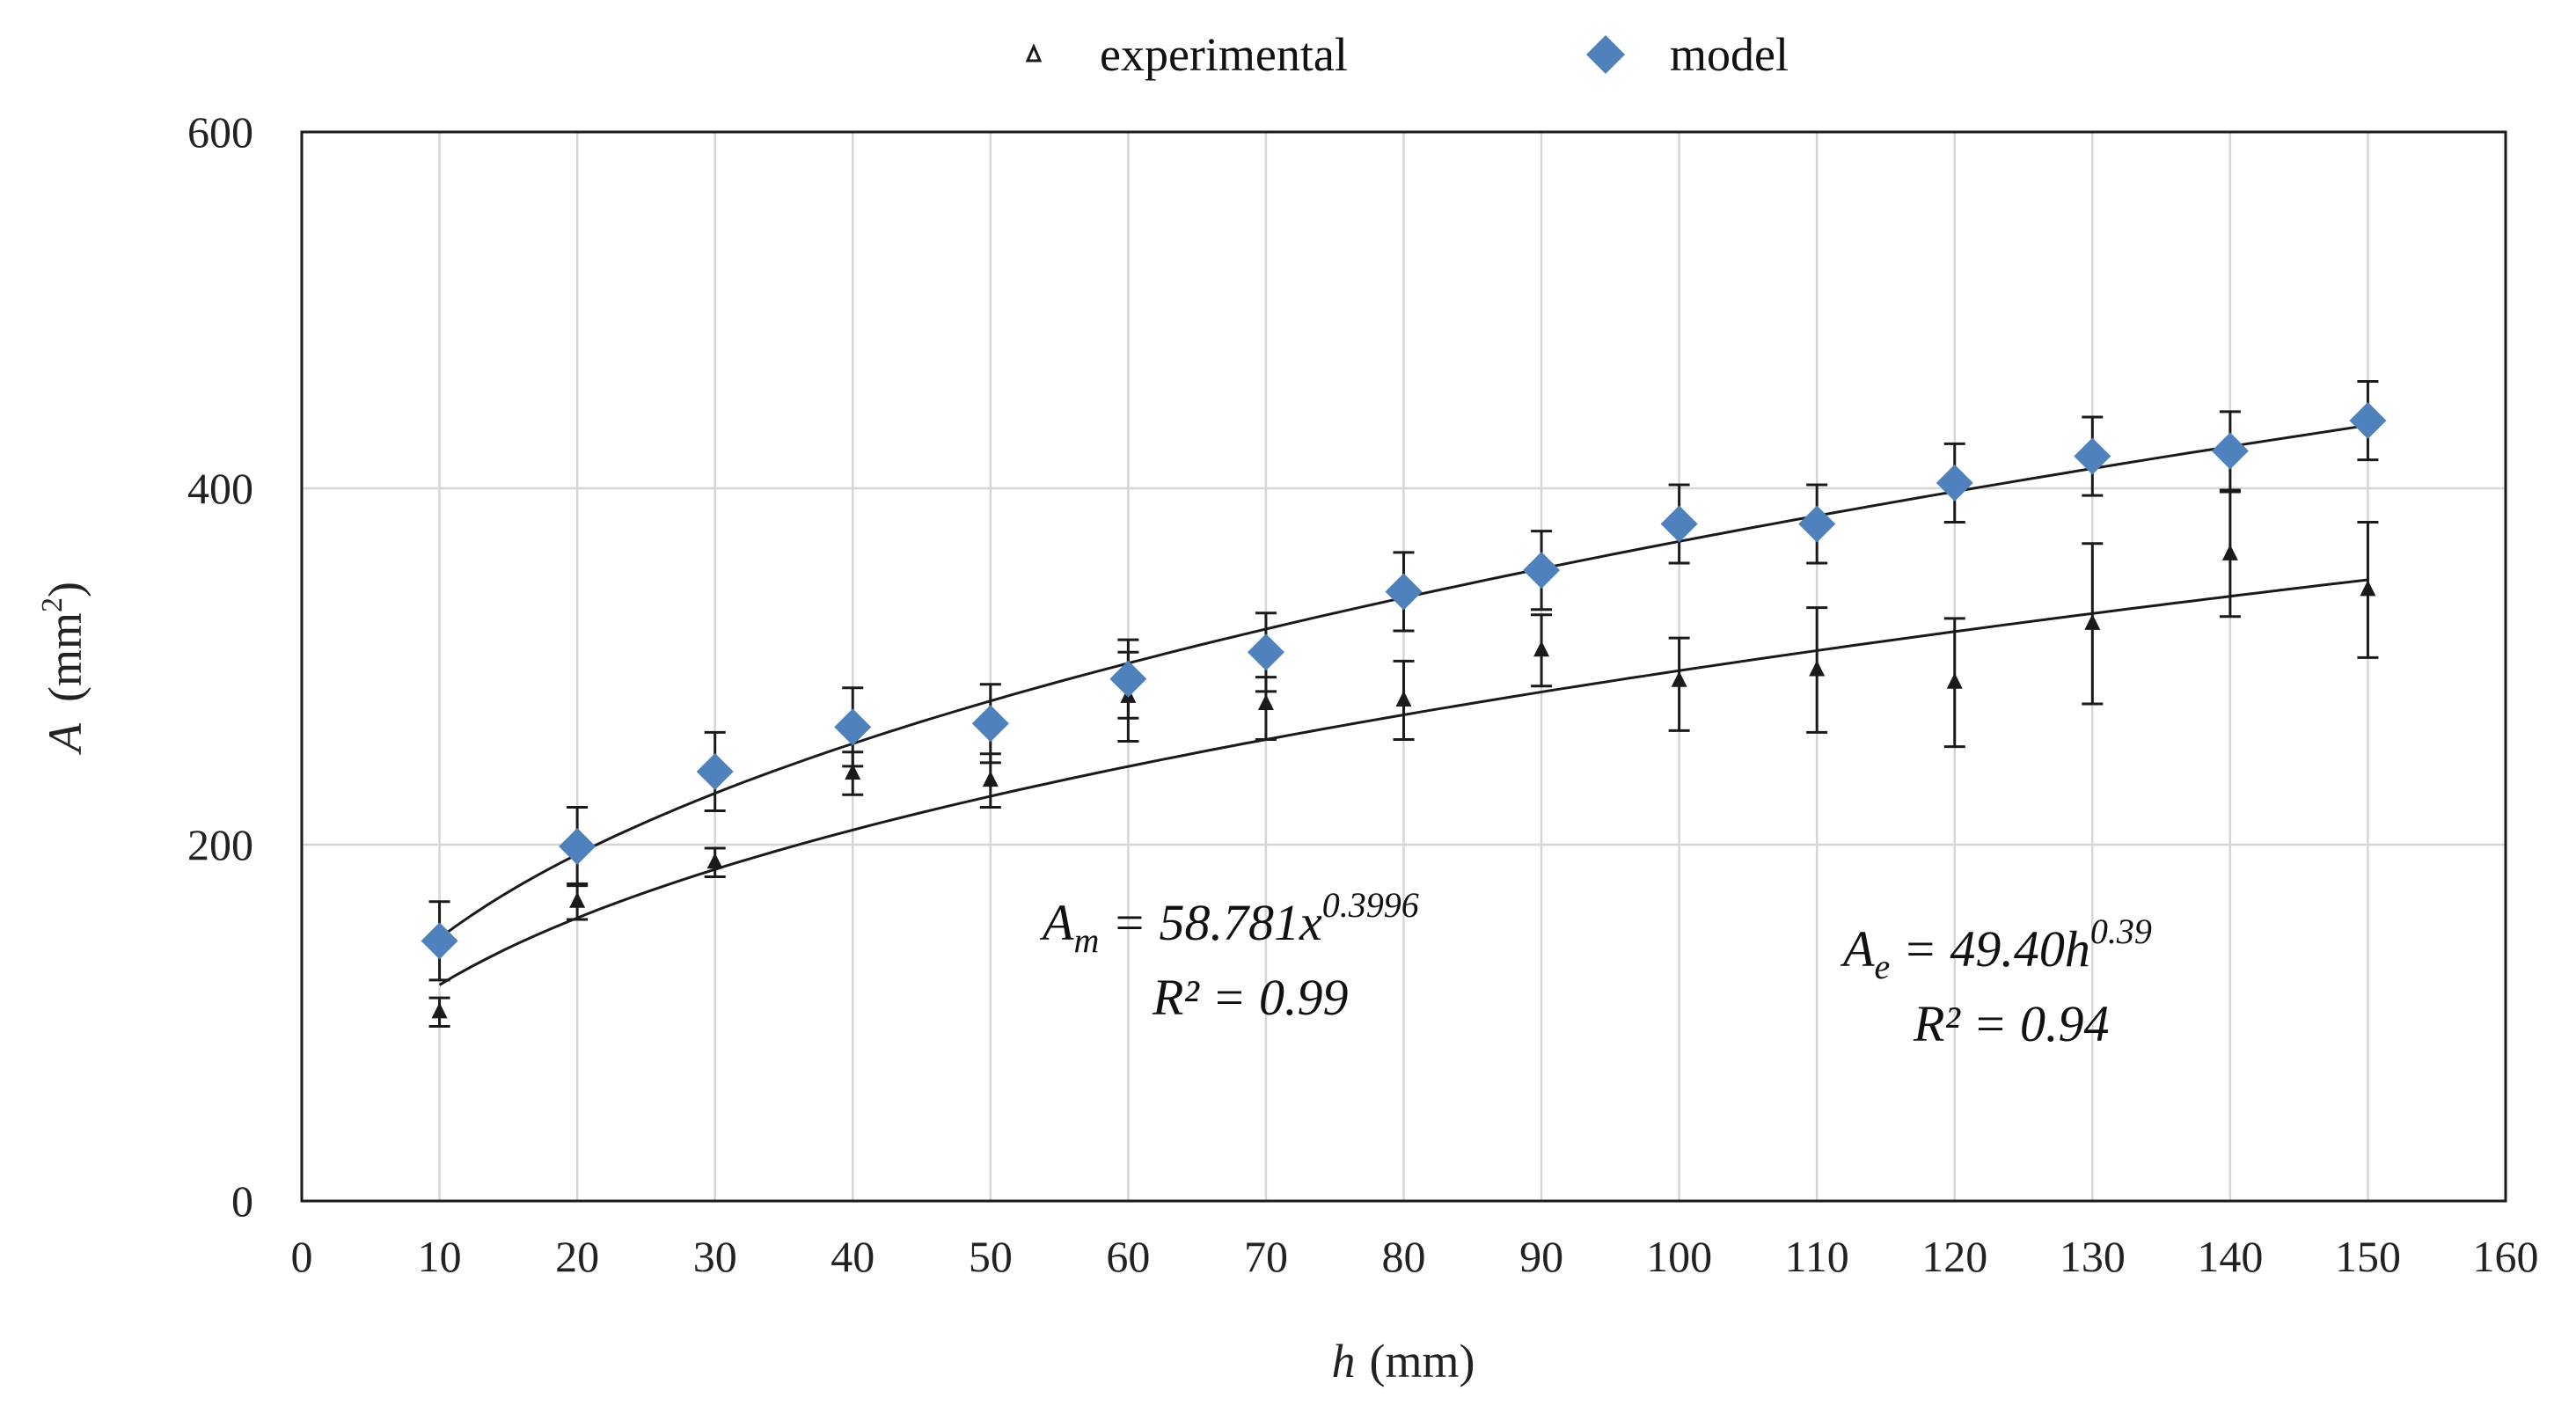  What do you see at coordinates (65, 738) in the screenshot?
I see `y-axis-var: A` at bounding box center [65, 738].